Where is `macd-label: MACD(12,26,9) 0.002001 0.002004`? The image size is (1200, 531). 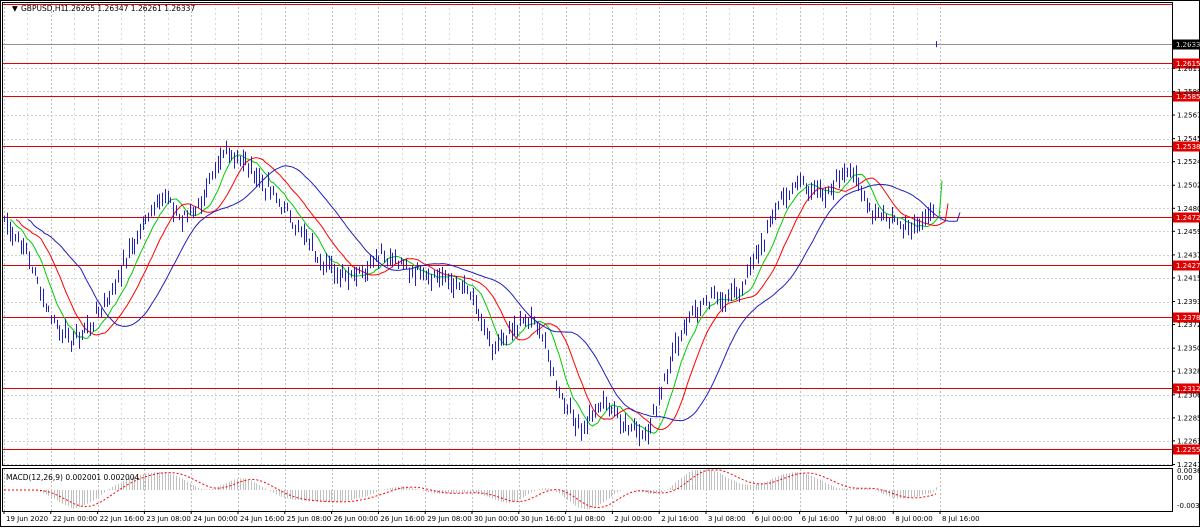 macd-label: MACD(12,26,9) 0.002001 0.002004 is located at coordinates (73, 477).